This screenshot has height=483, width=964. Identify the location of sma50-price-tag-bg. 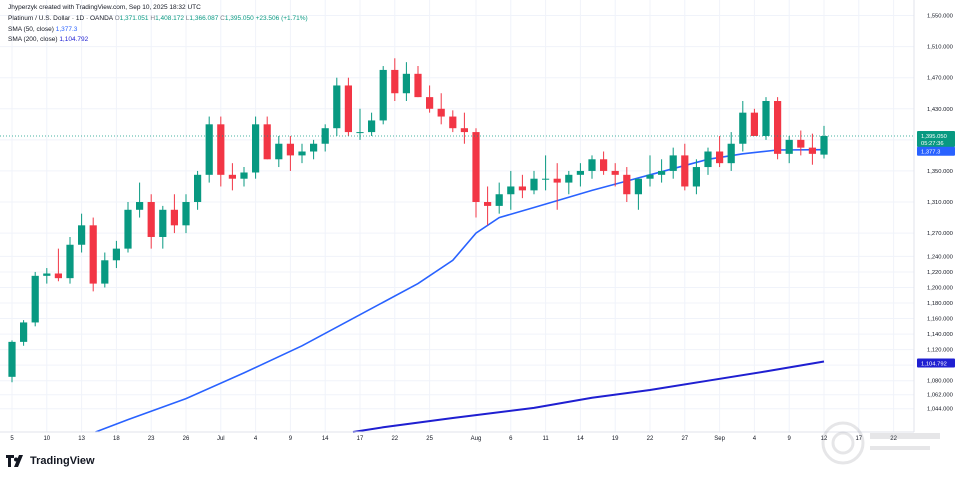
(936, 151).